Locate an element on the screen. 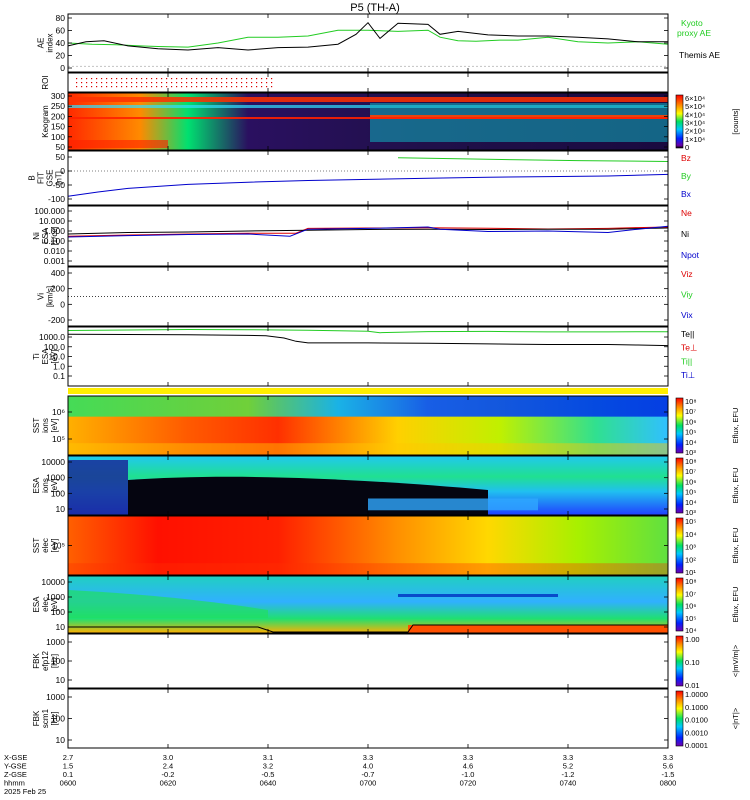 The width and height of the screenshot is (750, 800). y-tick-label: 250 is located at coordinates (58, 106).